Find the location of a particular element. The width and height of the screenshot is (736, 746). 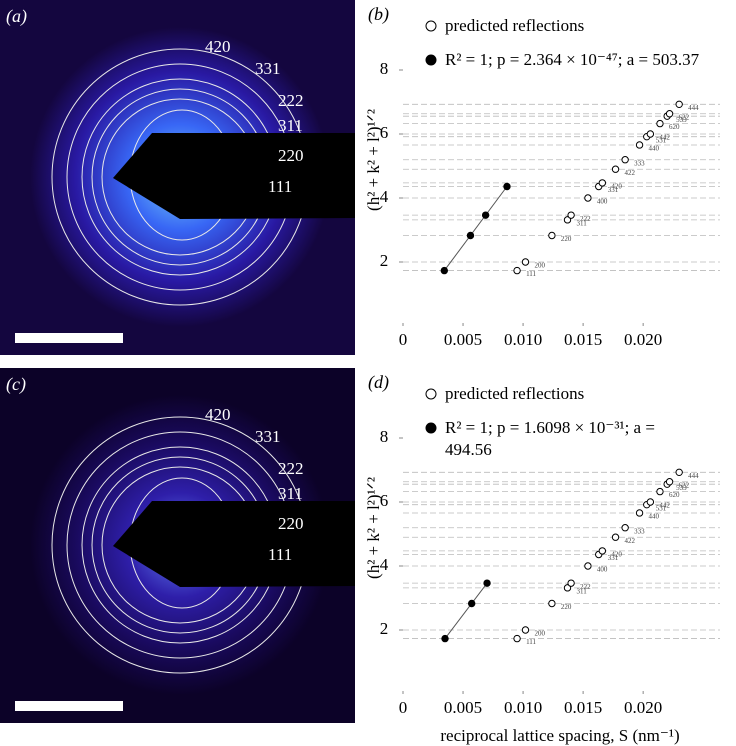

y-axis-label: (h² + k² + l²)¹ᐟ² is located at coordinates (373, 528).